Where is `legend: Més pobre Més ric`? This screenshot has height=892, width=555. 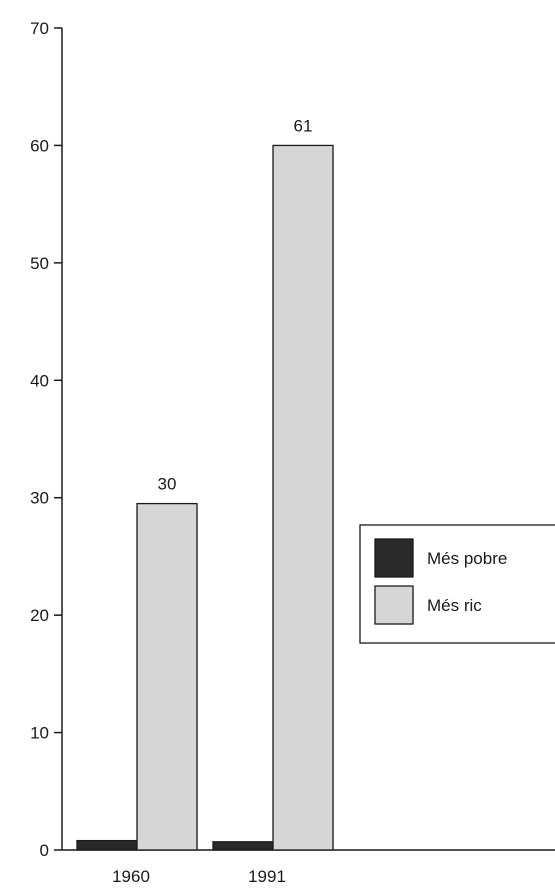 legend: Més pobre Més ric is located at coordinates (457, 584).